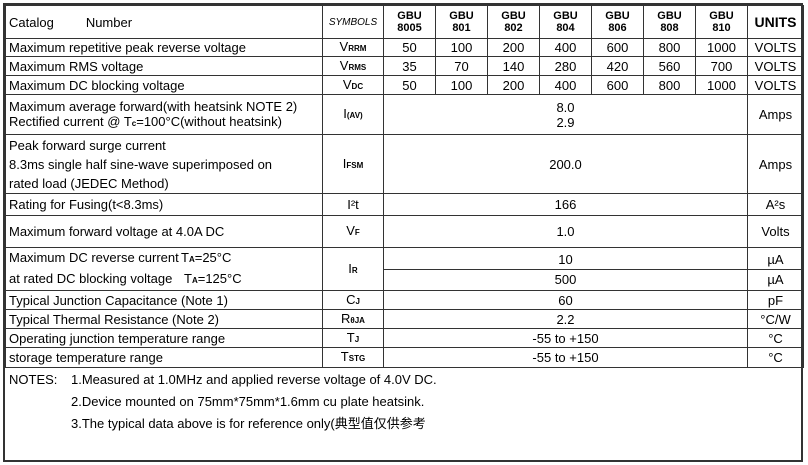 Image resolution: width=808 pixels, height=465 pixels. What do you see at coordinates (775, 269) in the screenshot?
I see `unit: µA µA` at bounding box center [775, 269].